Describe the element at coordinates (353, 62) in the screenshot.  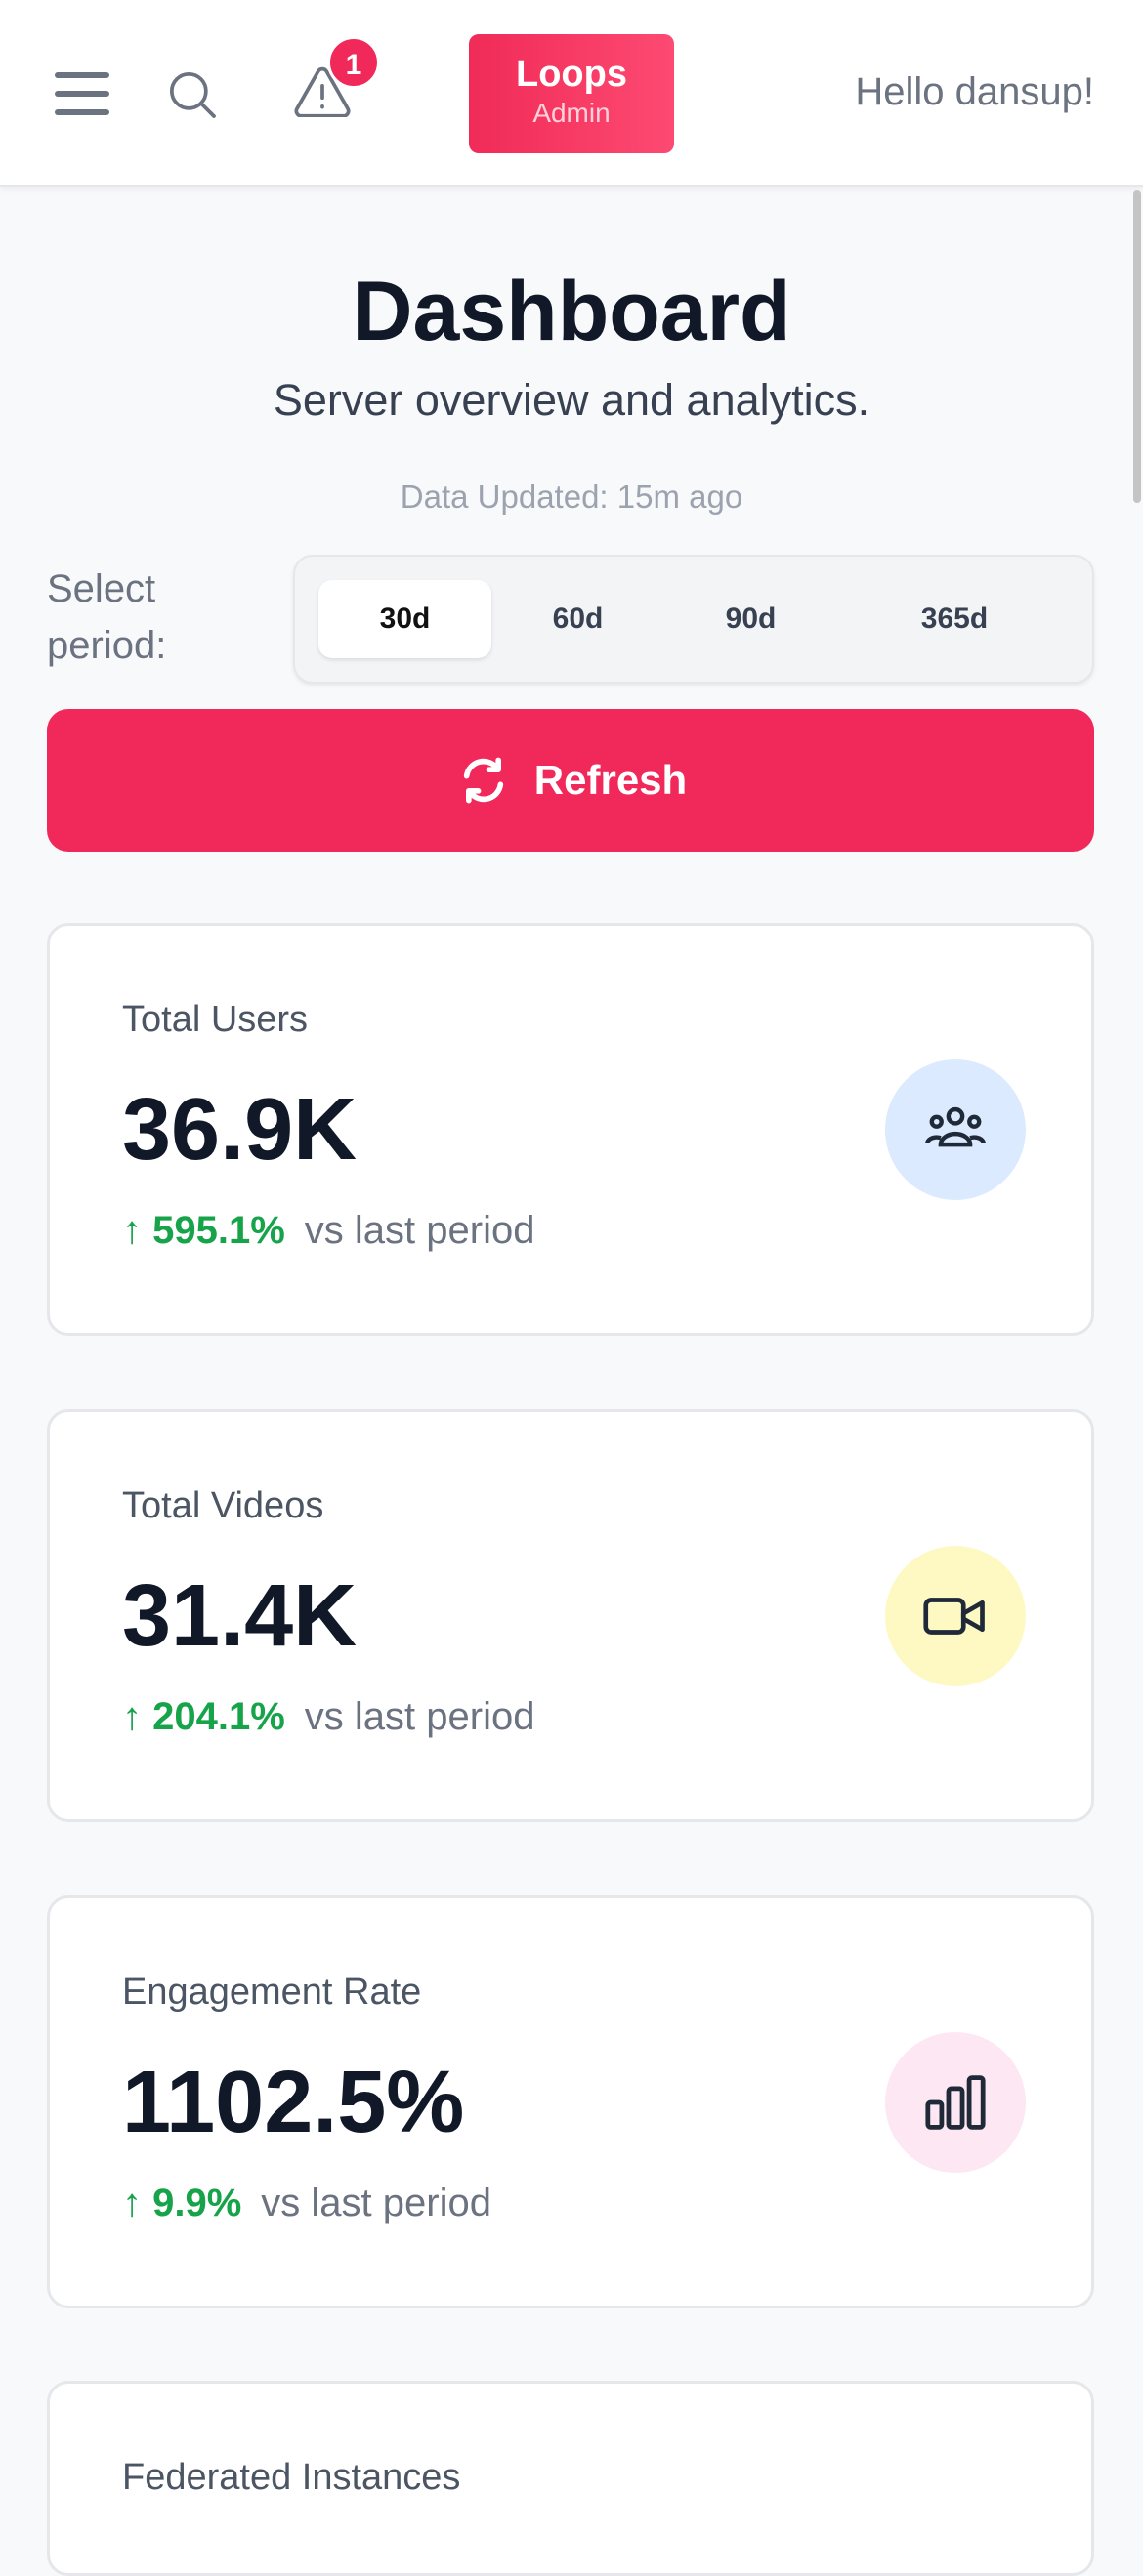
I see `notification-badge: 1` at that location.